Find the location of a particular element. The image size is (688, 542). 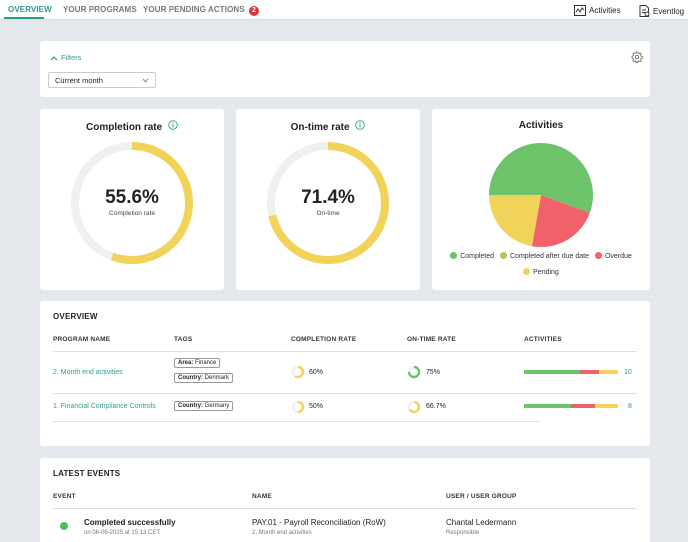

activity-chart-icon is located at coordinates (580, 10).